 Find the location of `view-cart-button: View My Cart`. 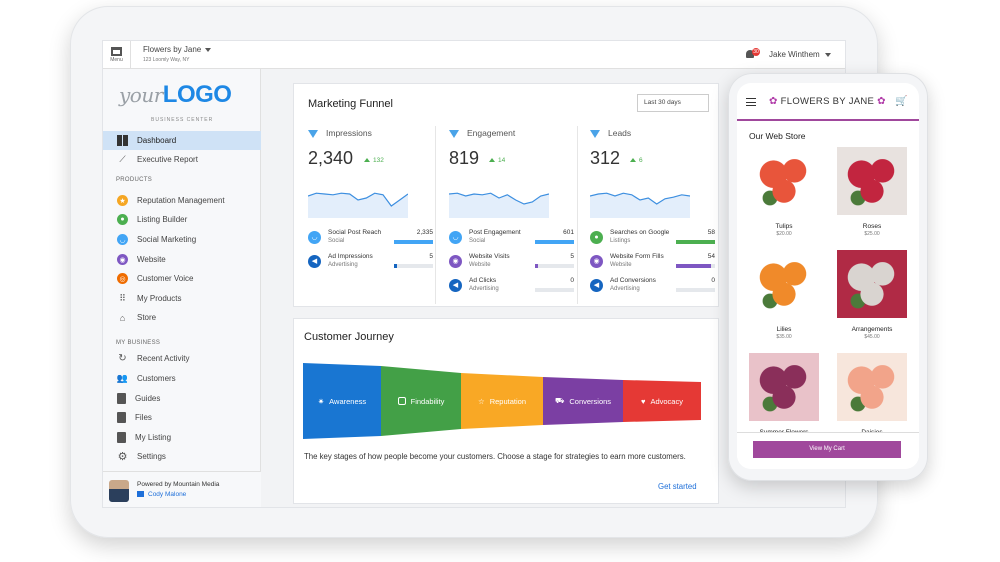

view-cart-button: View My Cart is located at coordinates (827, 449).